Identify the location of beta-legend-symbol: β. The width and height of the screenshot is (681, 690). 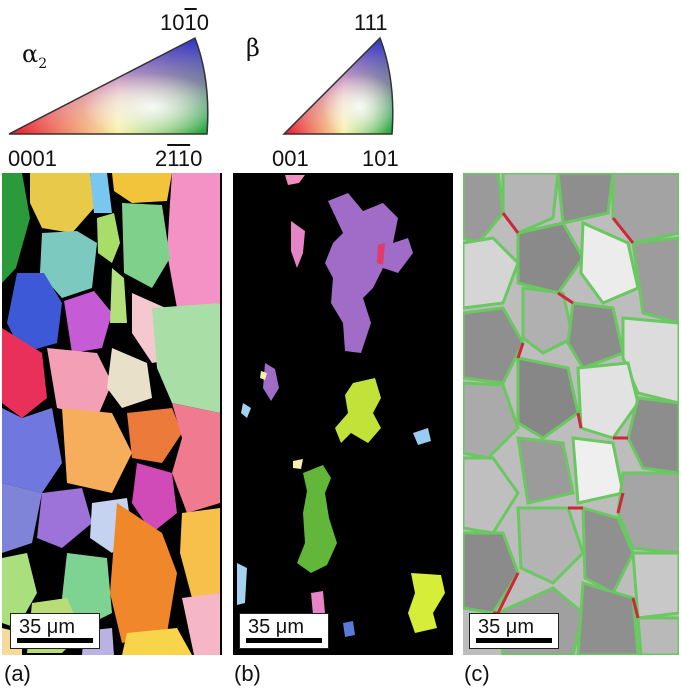
(253, 48).